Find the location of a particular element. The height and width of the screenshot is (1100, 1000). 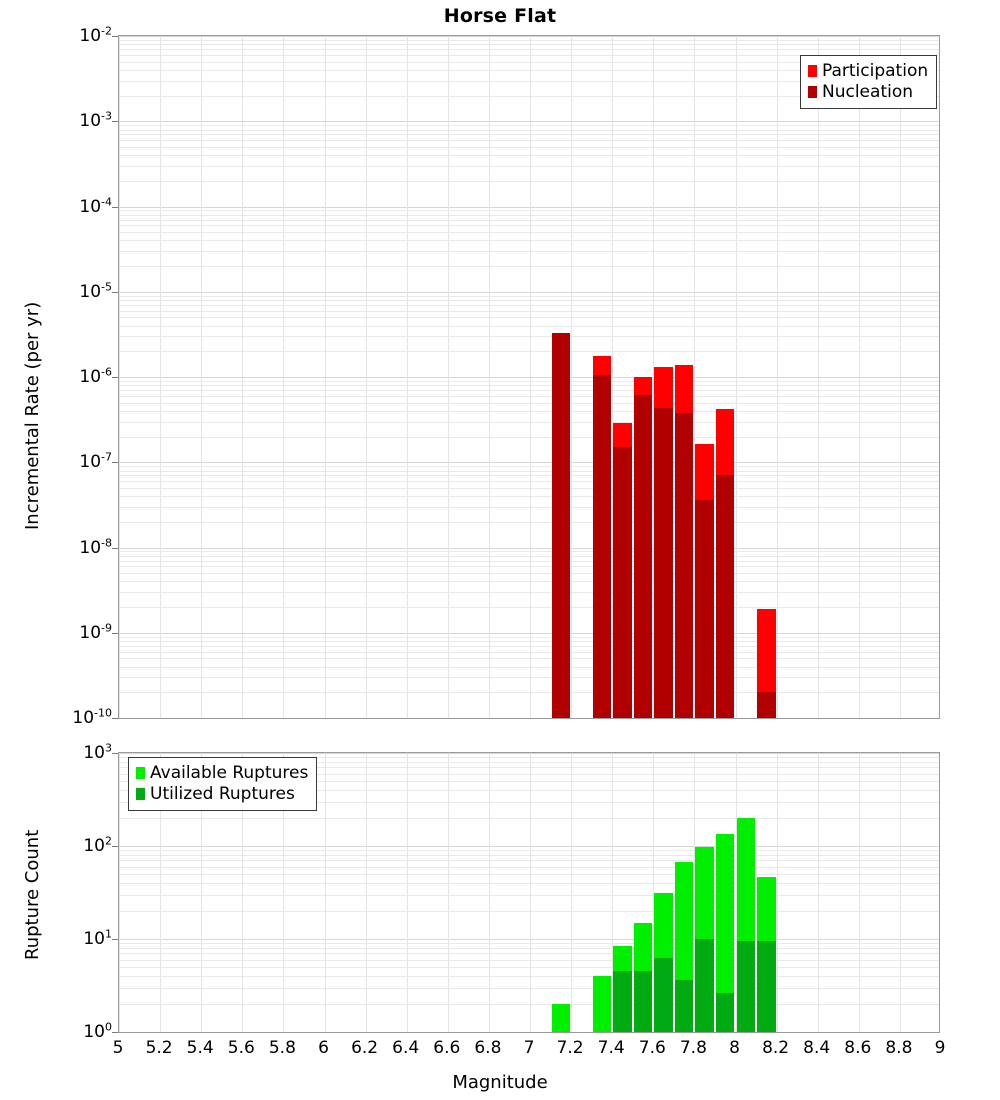

x-axis-tick-label: 5 is located at coordinates (118, 1048).